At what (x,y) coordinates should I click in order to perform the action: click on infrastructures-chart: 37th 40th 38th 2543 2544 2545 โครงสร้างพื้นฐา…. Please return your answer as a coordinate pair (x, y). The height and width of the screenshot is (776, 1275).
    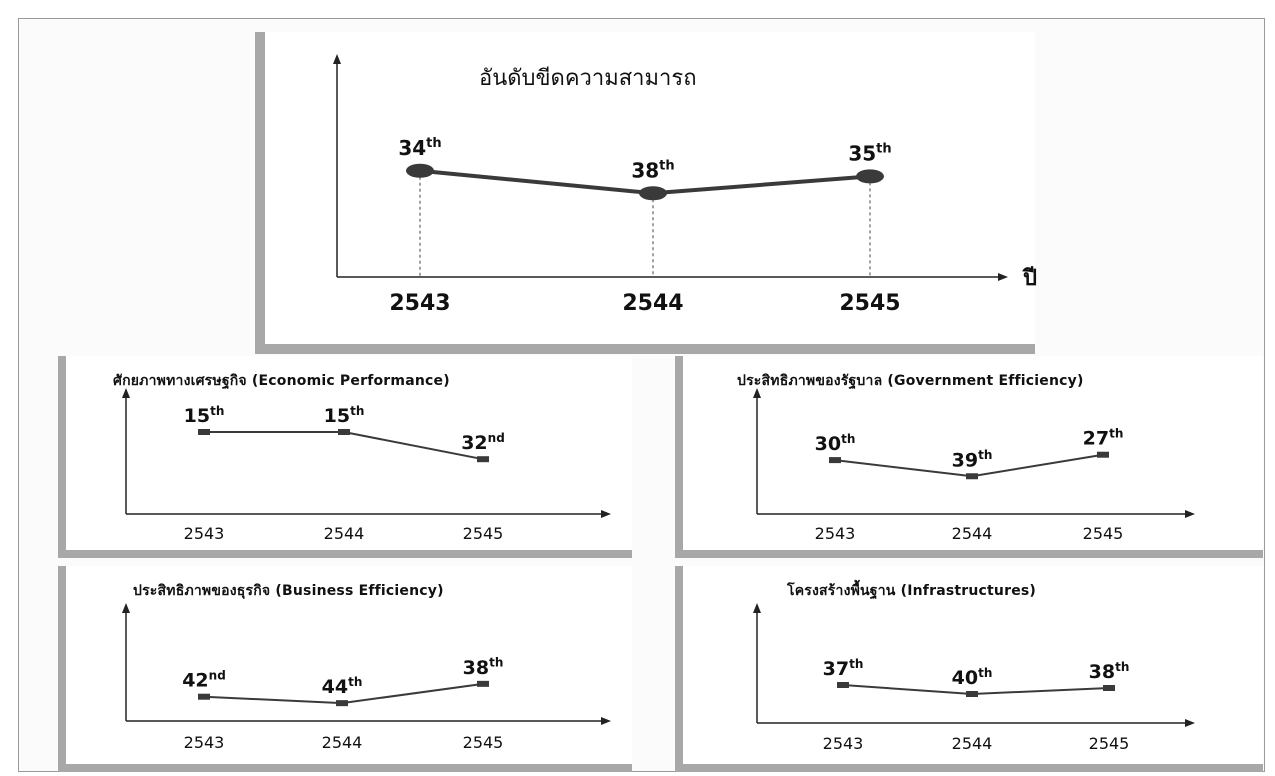
    Looking at the image, I should click on (969, 669).